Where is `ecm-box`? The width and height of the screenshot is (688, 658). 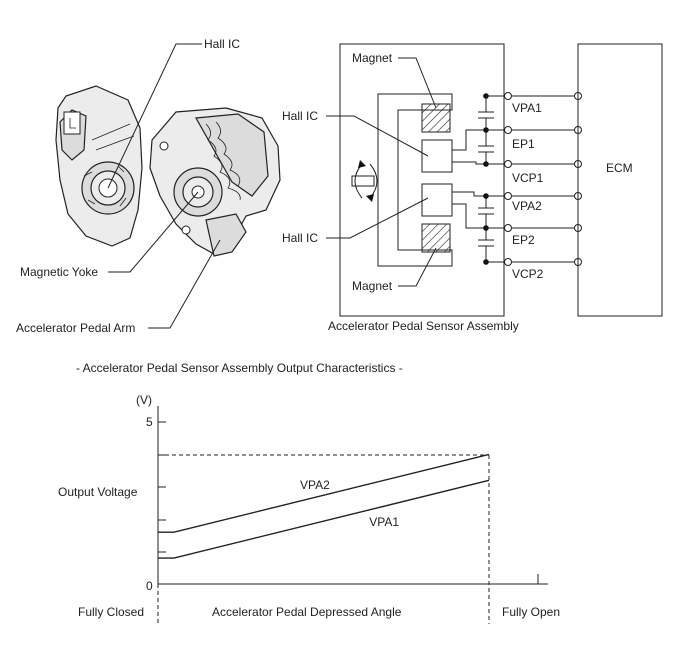 ecm-box is located at coordinates (620, 180).